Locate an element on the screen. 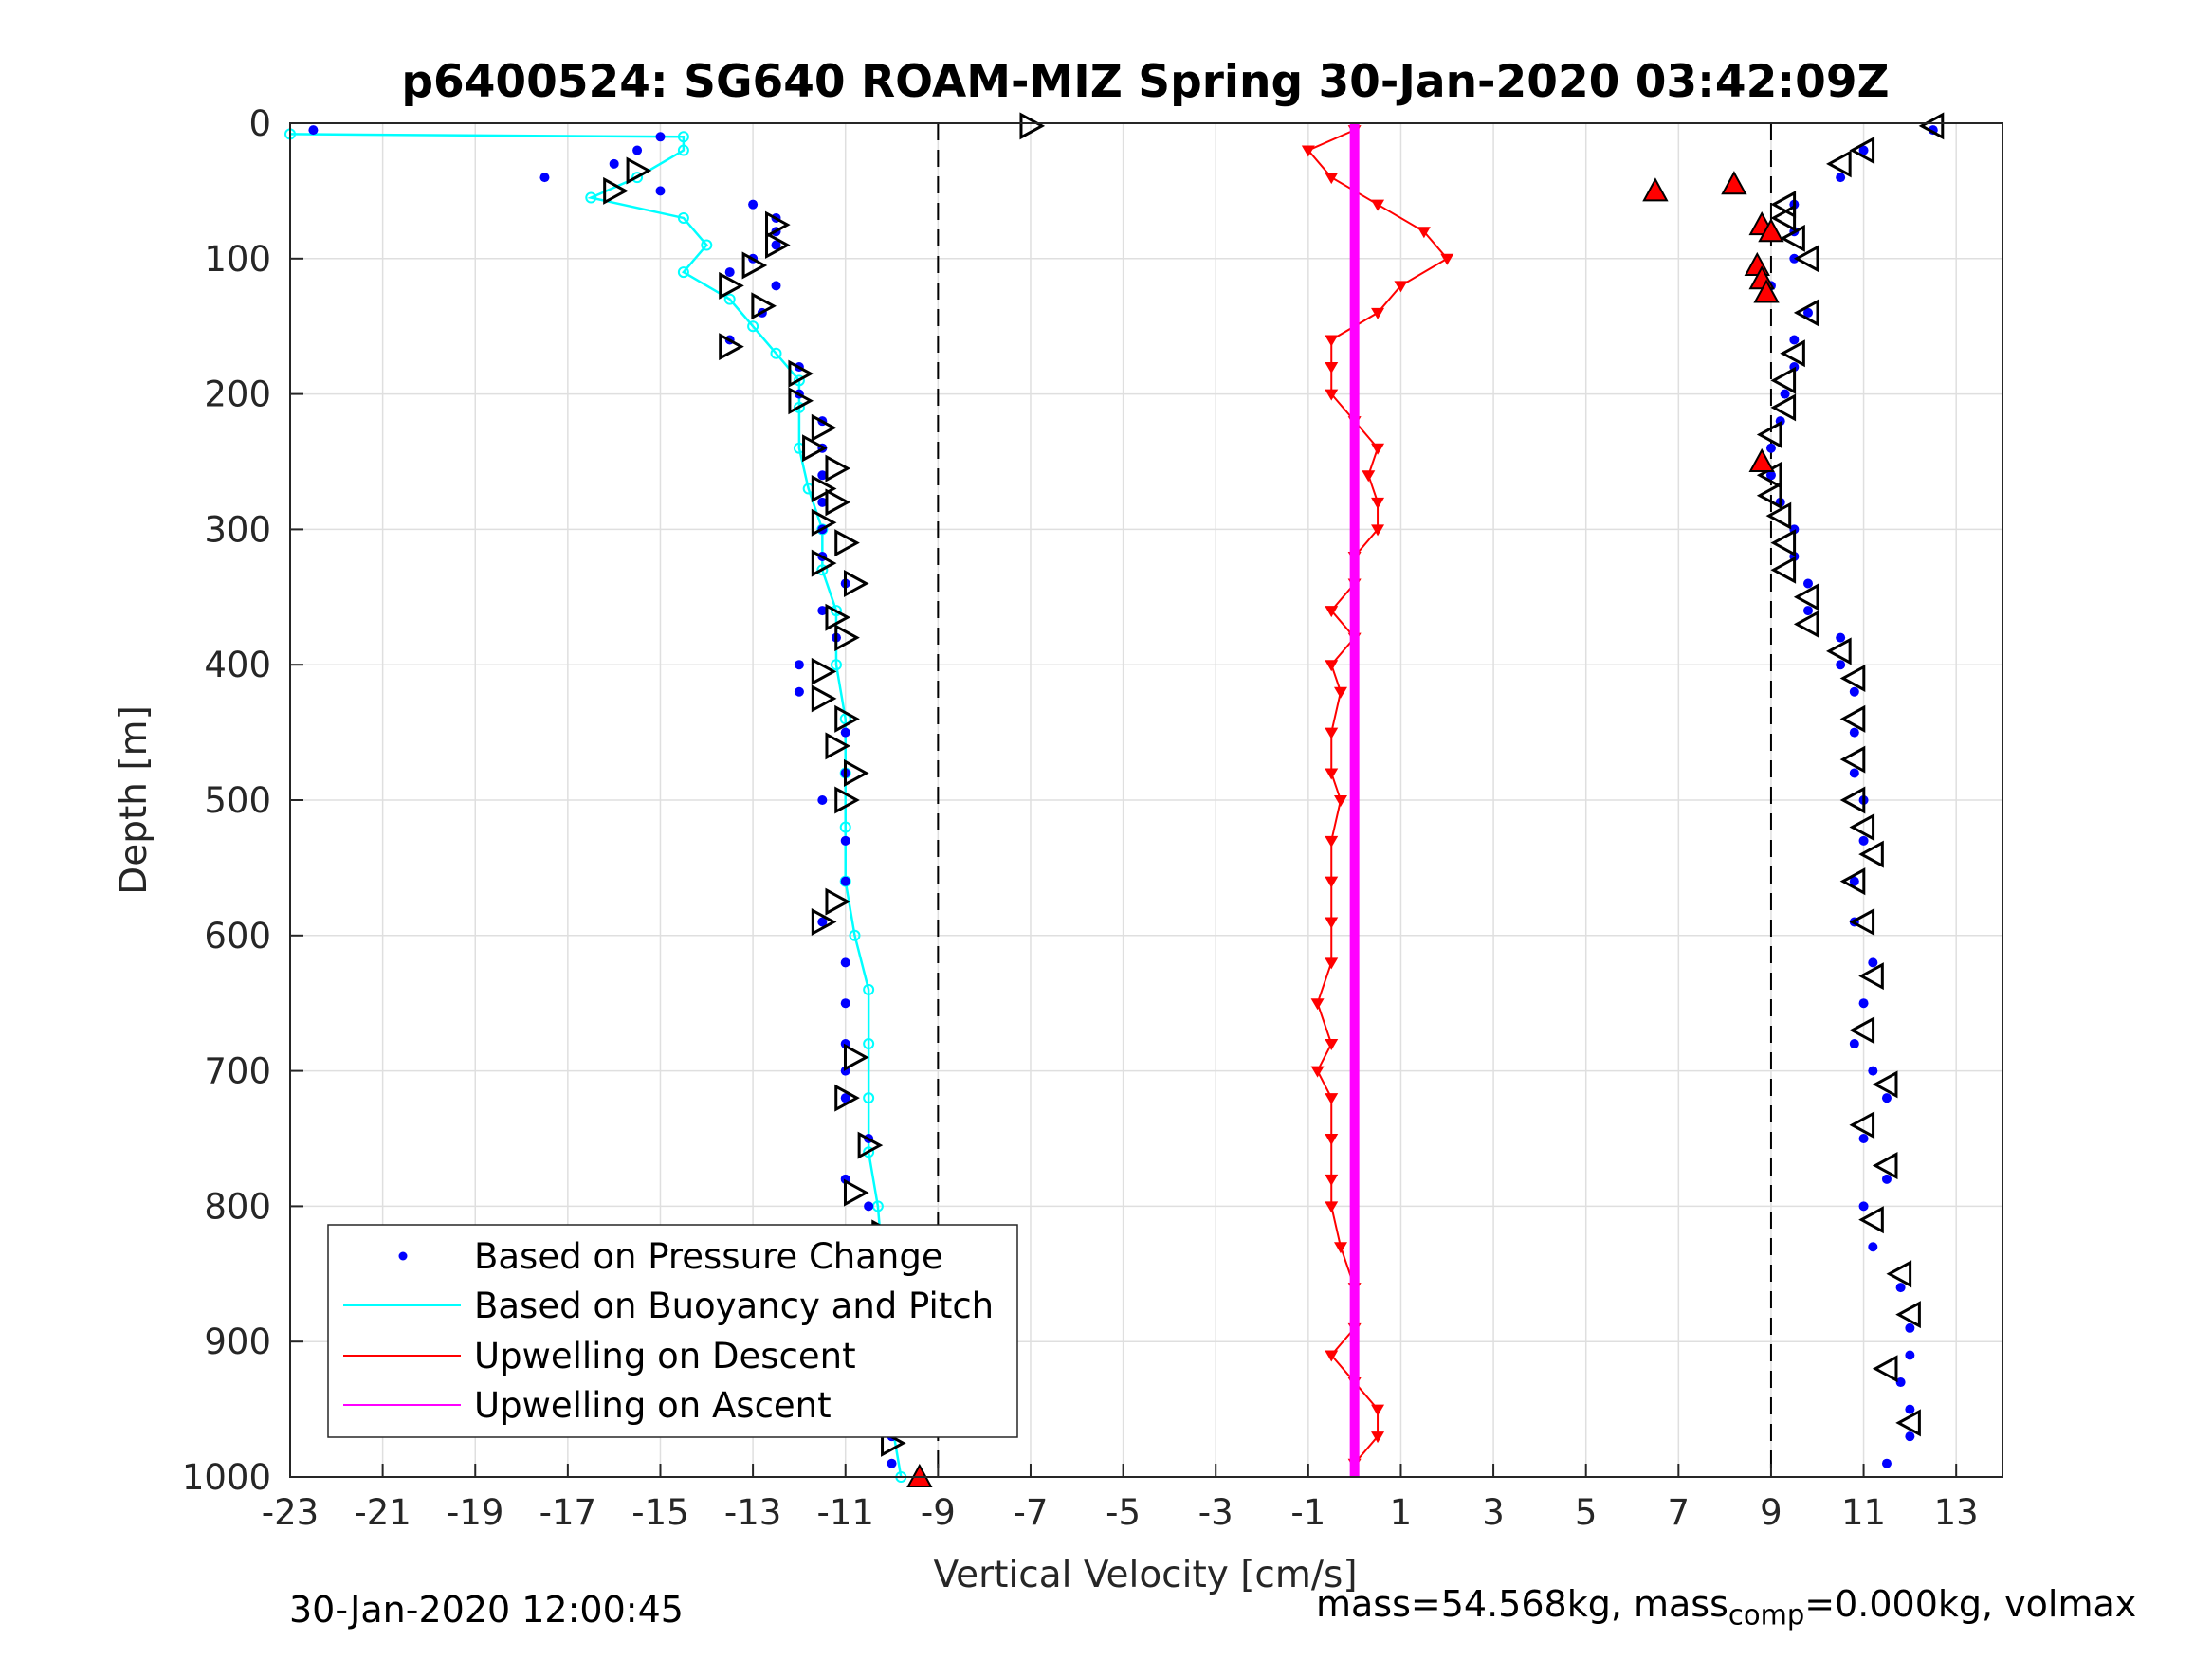 The width and height of the screenshot is (2212, 1659). x-tick-label: -3 is located at coordinates (1216, 1512).